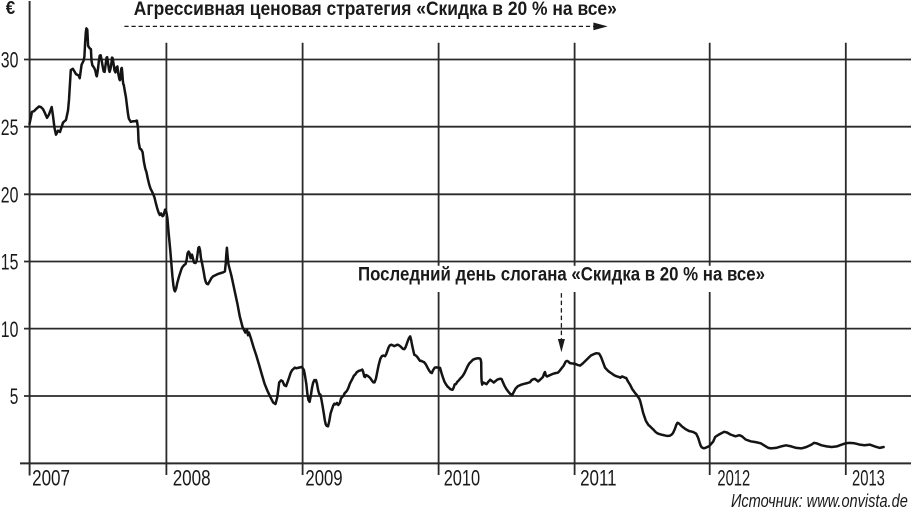 The height and width of the screenshot is (509, 911). What do you see at coordinates (868, 478) in the screenshot?
I see `svg-text: 2013` at bounding box center [868, 478].